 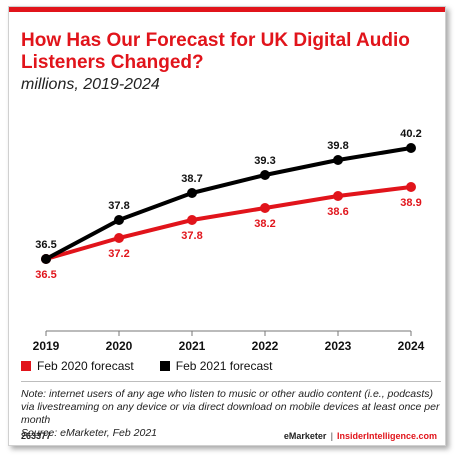 What do you see at coordinates (46, 346) in the screenshot?
I see `x-tick-label-2019: 2019` at bounding box center [46, 346].